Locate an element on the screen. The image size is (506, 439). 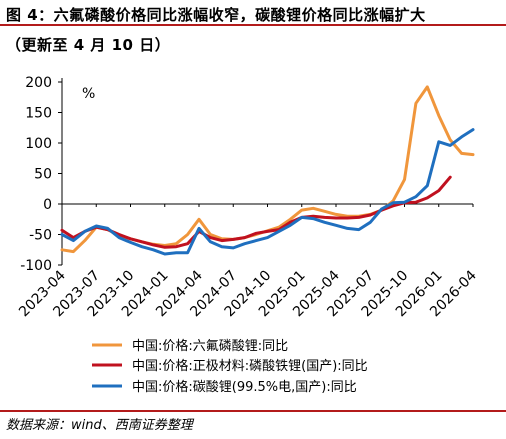
title-rule is located at coordinates (253, 25).